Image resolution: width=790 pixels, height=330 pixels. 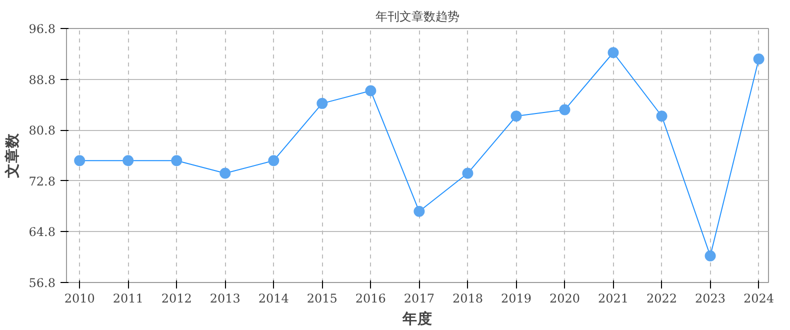 What do you see at coordinates (42, 232) in the screenshot?
I see `y-tick-label: 64.8` at bounding box center [42, 232].